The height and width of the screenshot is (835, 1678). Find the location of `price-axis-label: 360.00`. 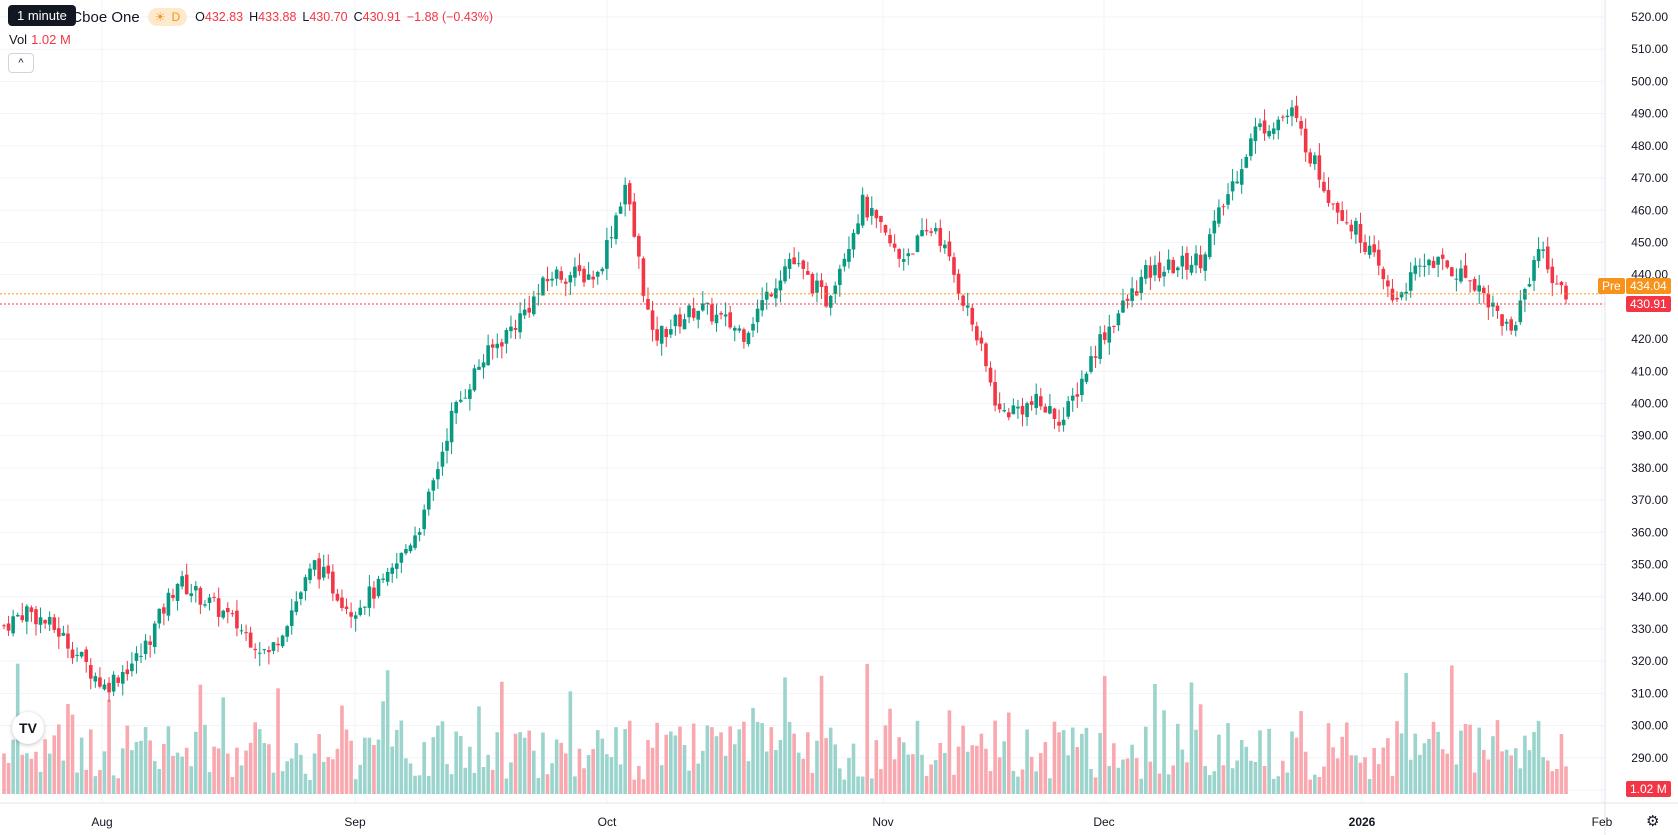

price-axis-label: 360.00 is located at coordinates (1649, 532).